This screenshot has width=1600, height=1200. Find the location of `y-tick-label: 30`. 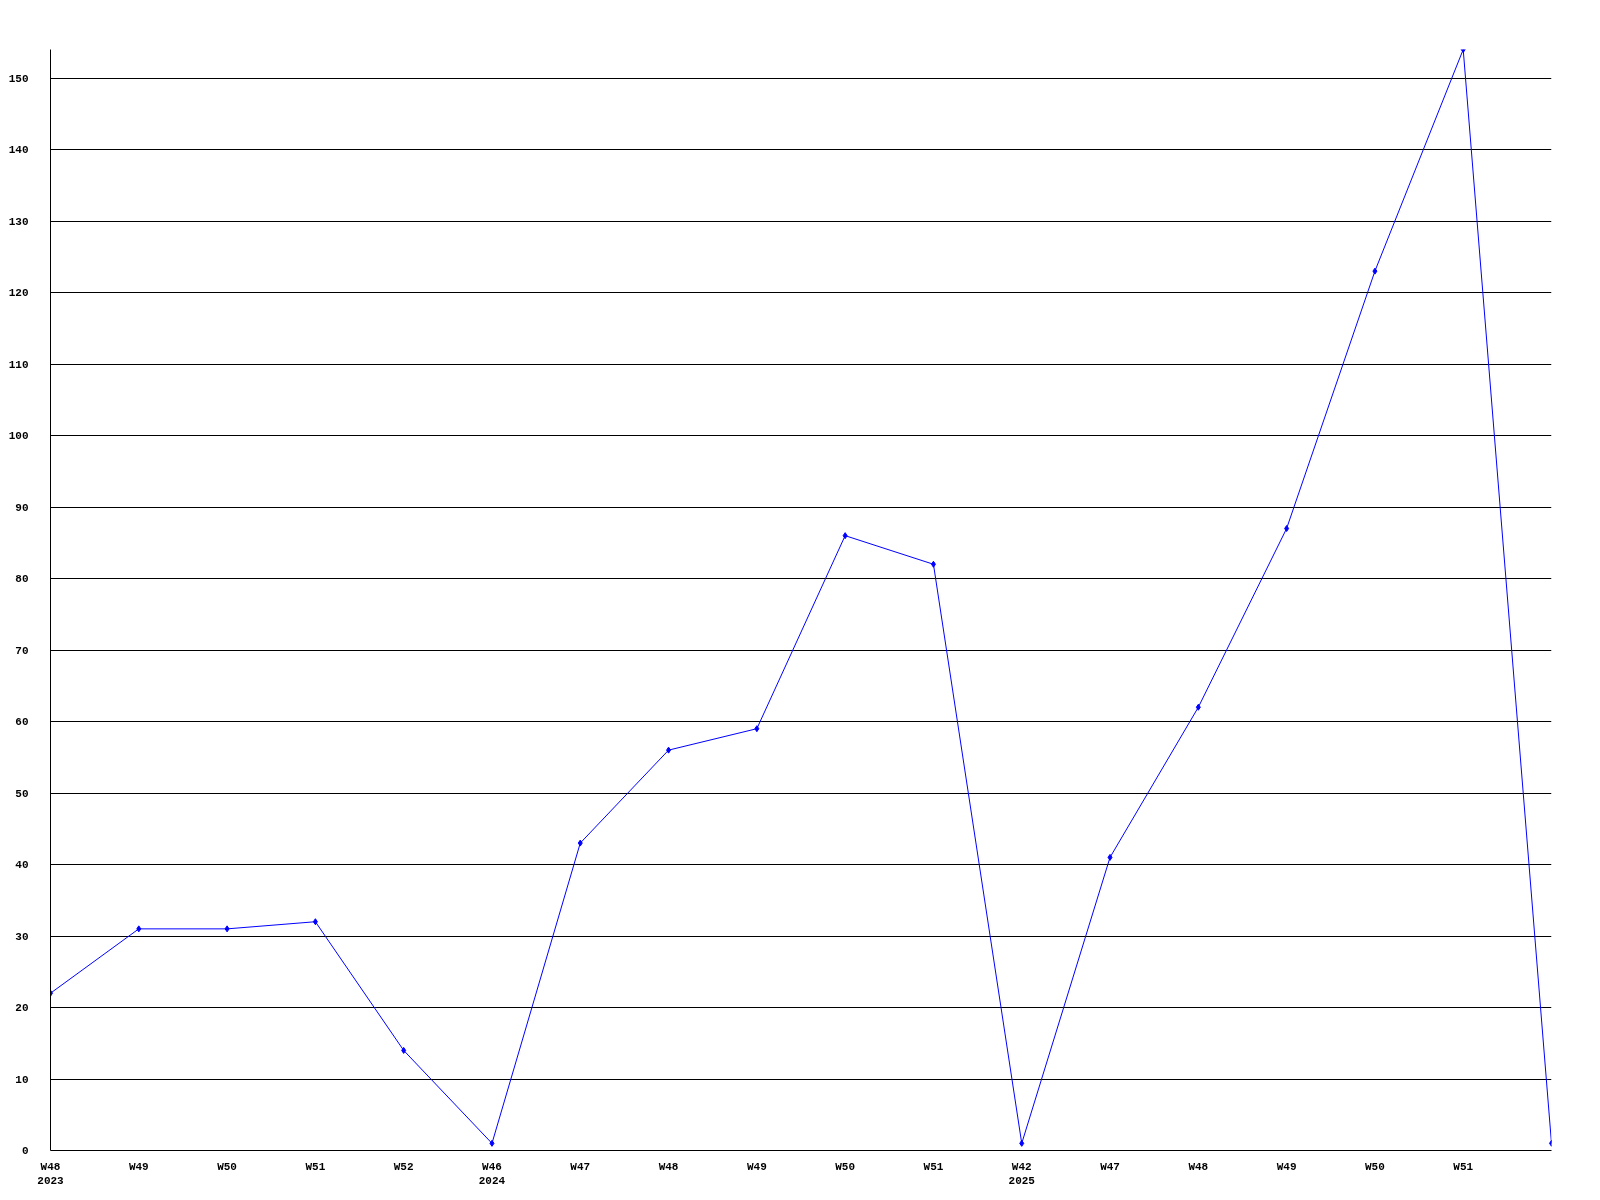

y-tick-label: 30 is located at coordinates (22, 936).